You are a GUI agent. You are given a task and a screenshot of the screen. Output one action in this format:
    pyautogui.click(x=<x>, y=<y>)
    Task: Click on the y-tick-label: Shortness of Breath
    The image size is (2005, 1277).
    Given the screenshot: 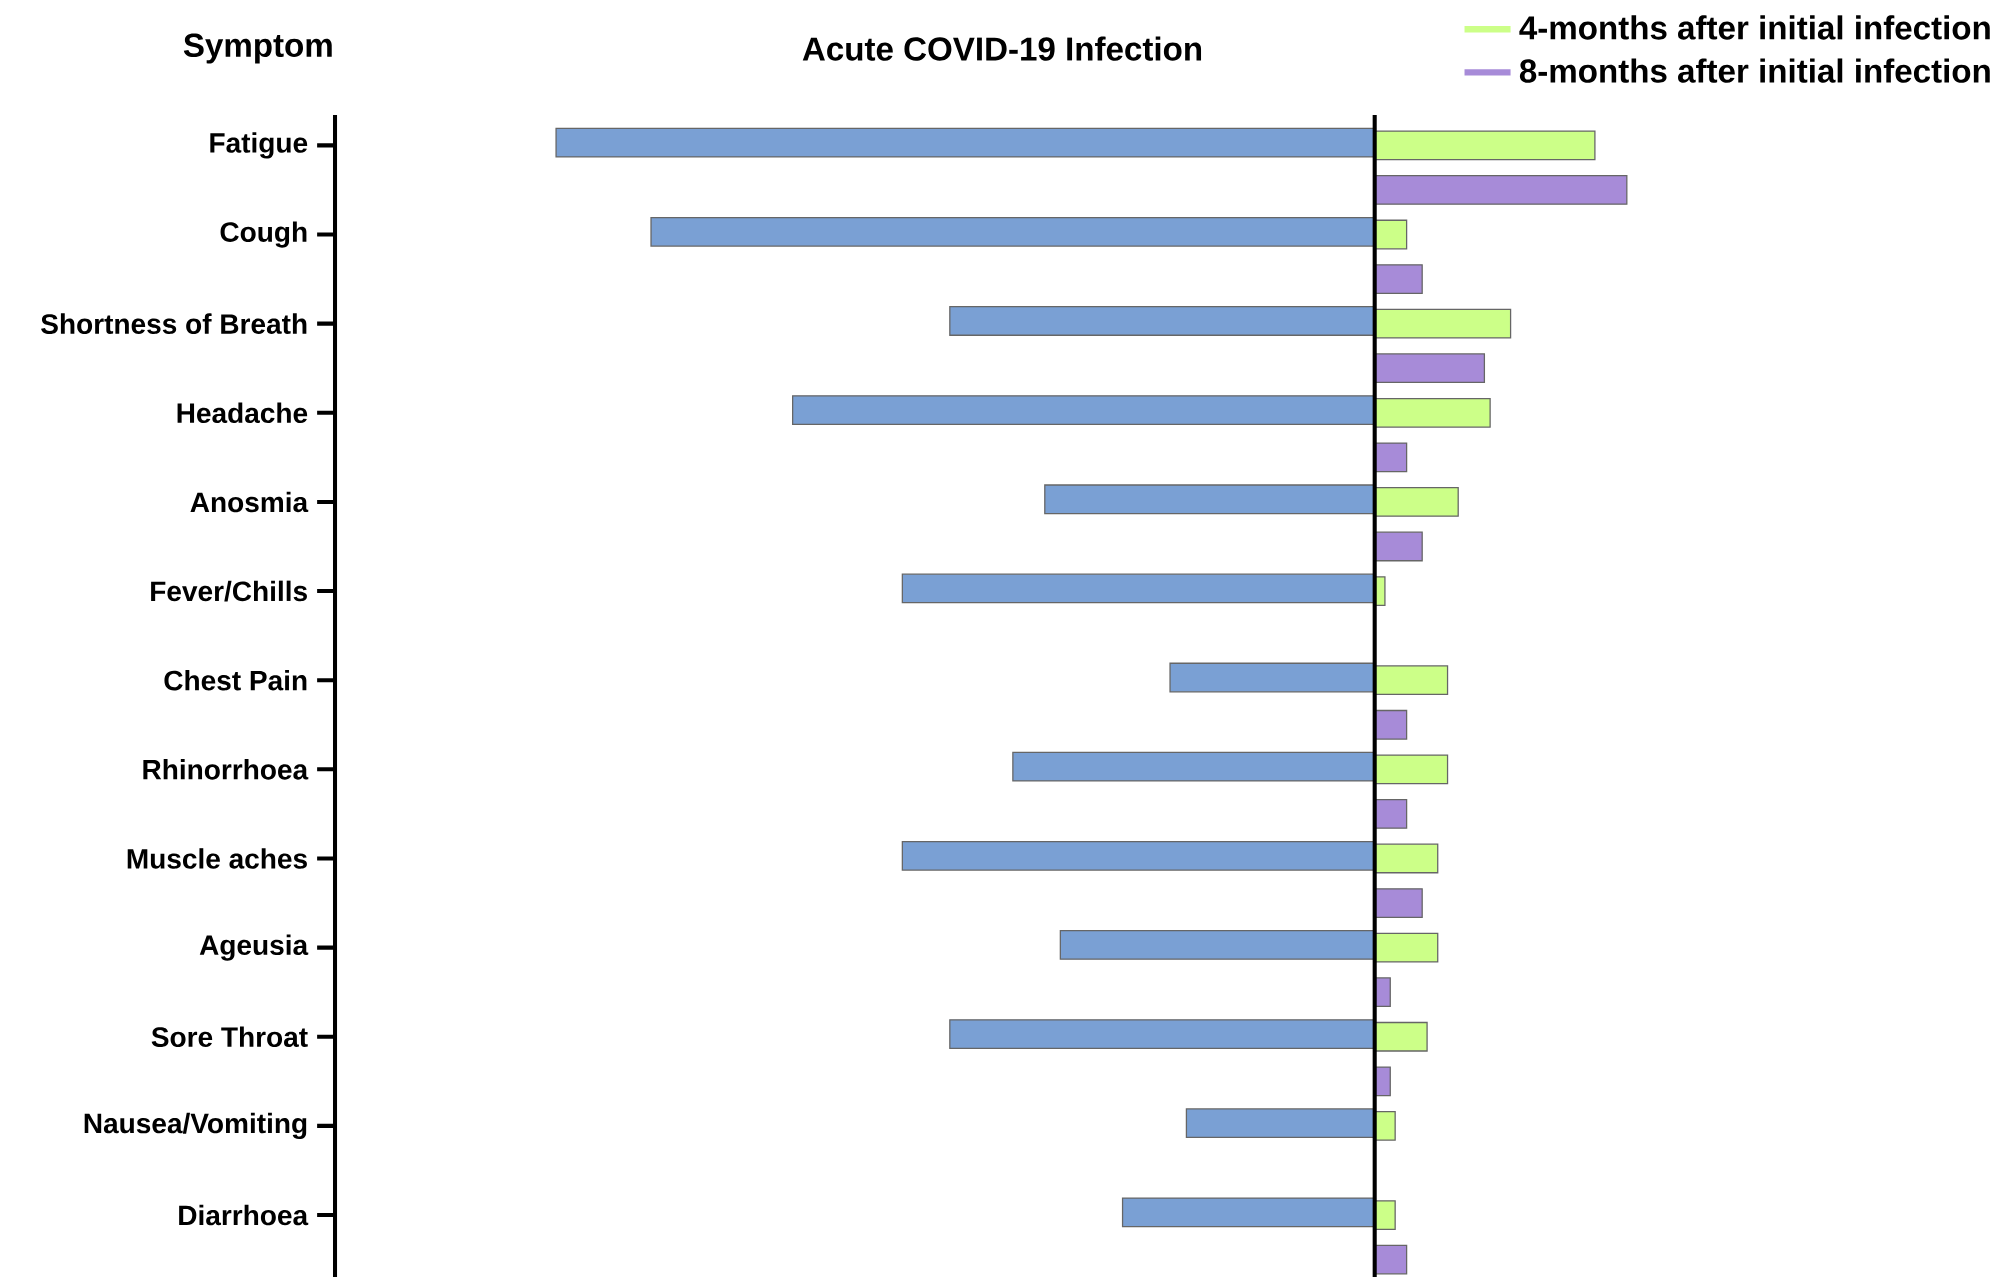 What is the action you would take?
    pyautogui.click(x=174, y=323)
    